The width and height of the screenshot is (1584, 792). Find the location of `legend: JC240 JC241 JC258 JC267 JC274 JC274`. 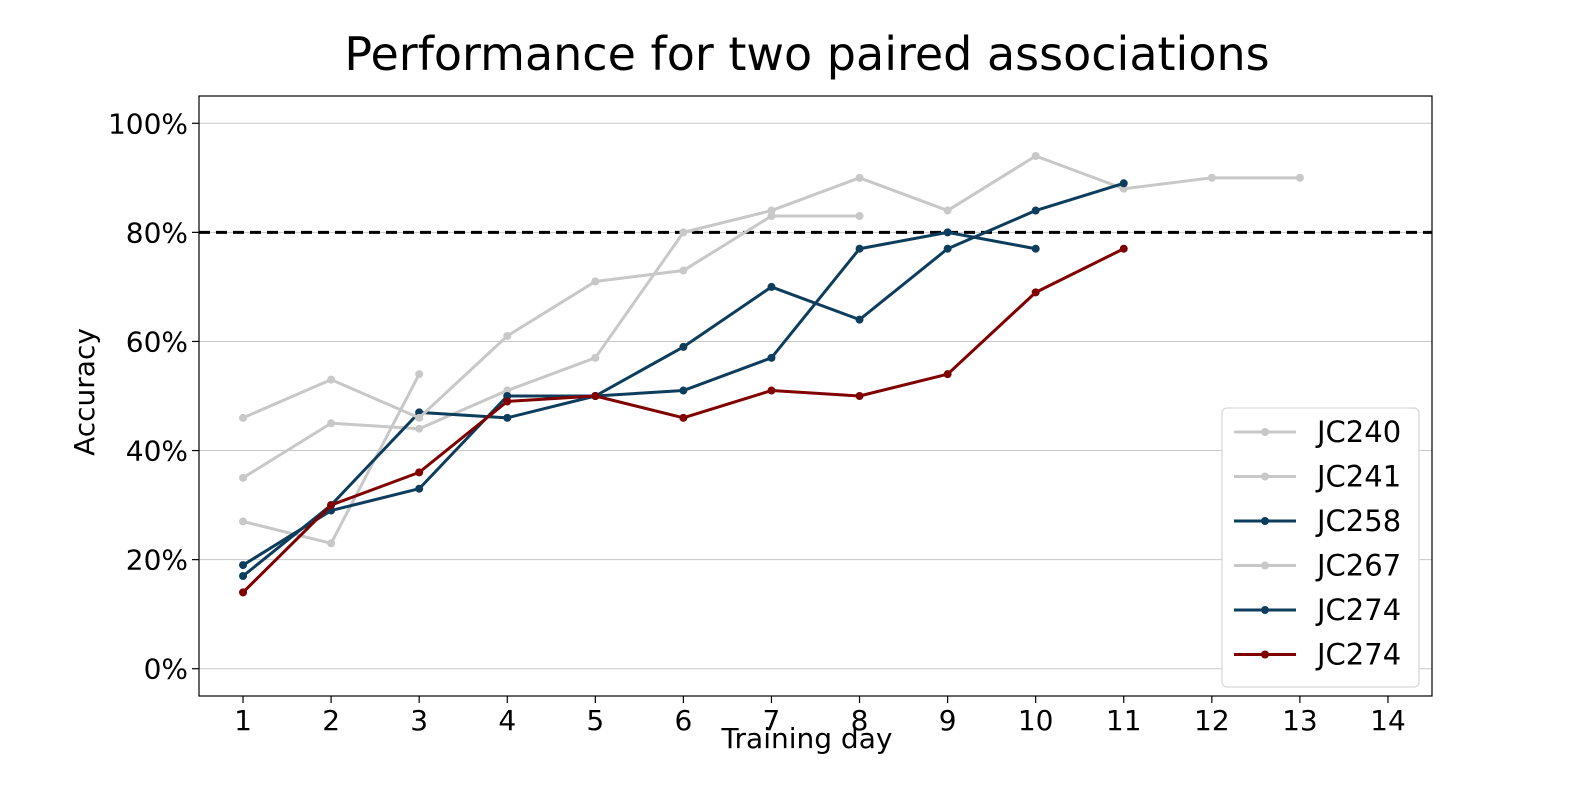

legend: JC240 JC241 JC258 JC267 JC274 JC274 is located at coordinates (1320, 547).